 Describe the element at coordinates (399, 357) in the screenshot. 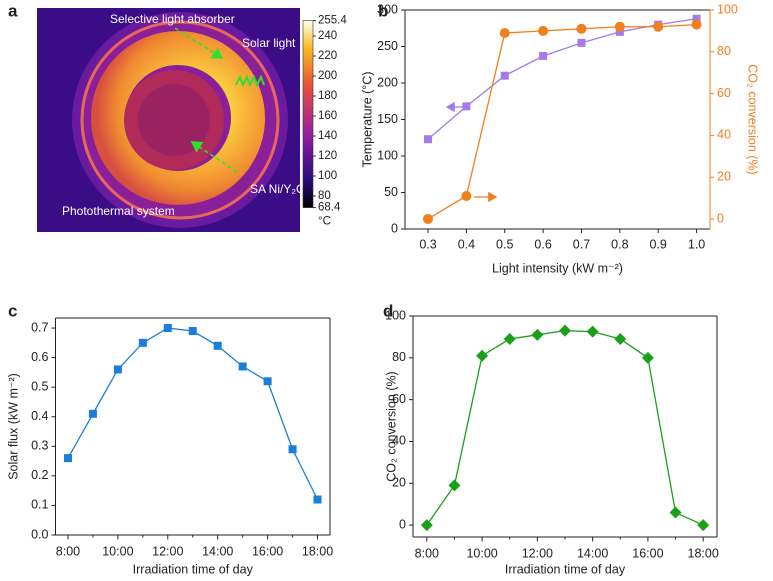

I see `y-tick-label: 80` at that location.